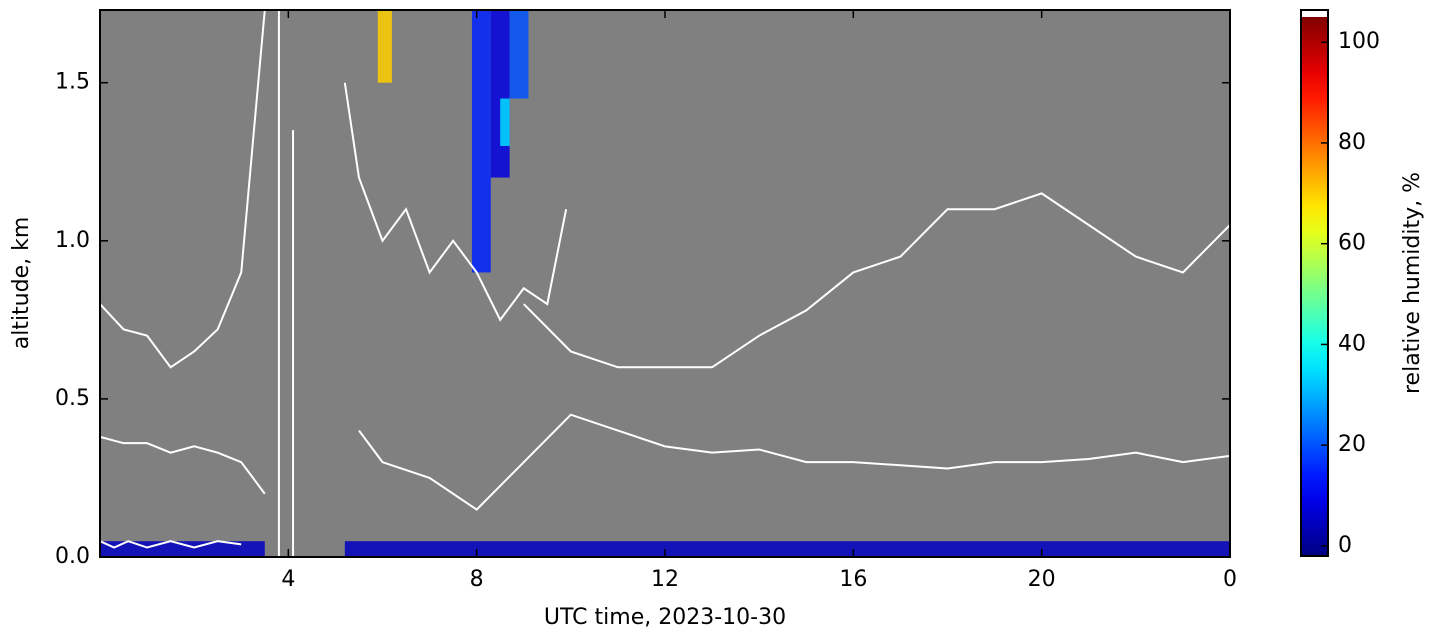 The width and height of the screenshot is (1431, 633). I want to click on y-tick-label: 1.5, so click(72, 82).